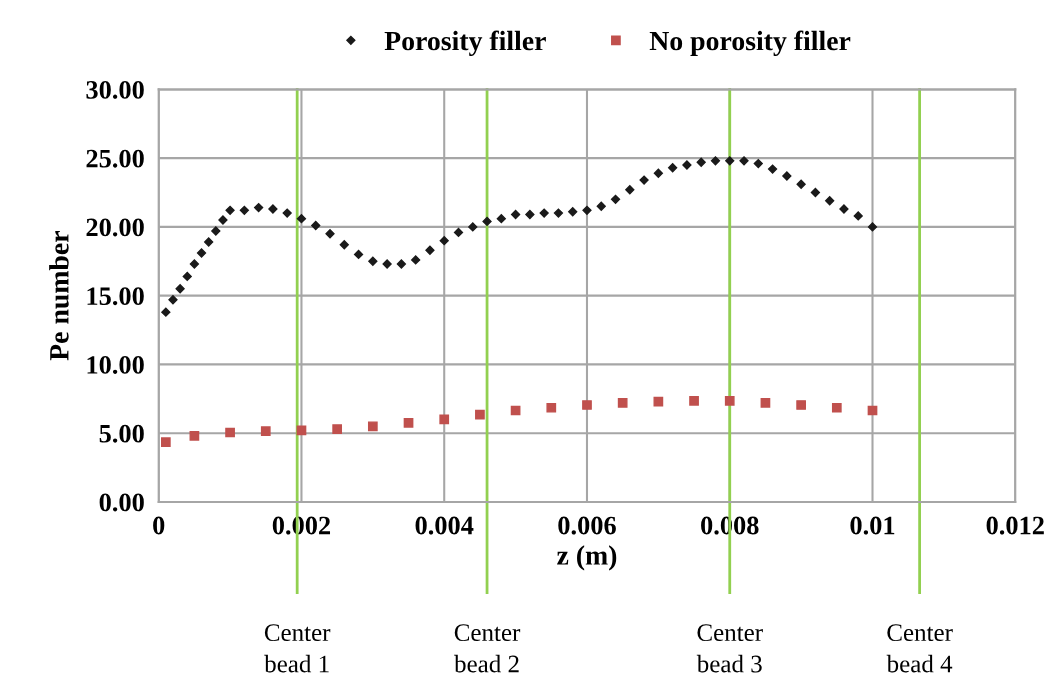 The image size is (1051, 682). Describe the element at coordinates (729, 648) in the screenshot. I see `ref-line-label: Center bead 3` at that location.